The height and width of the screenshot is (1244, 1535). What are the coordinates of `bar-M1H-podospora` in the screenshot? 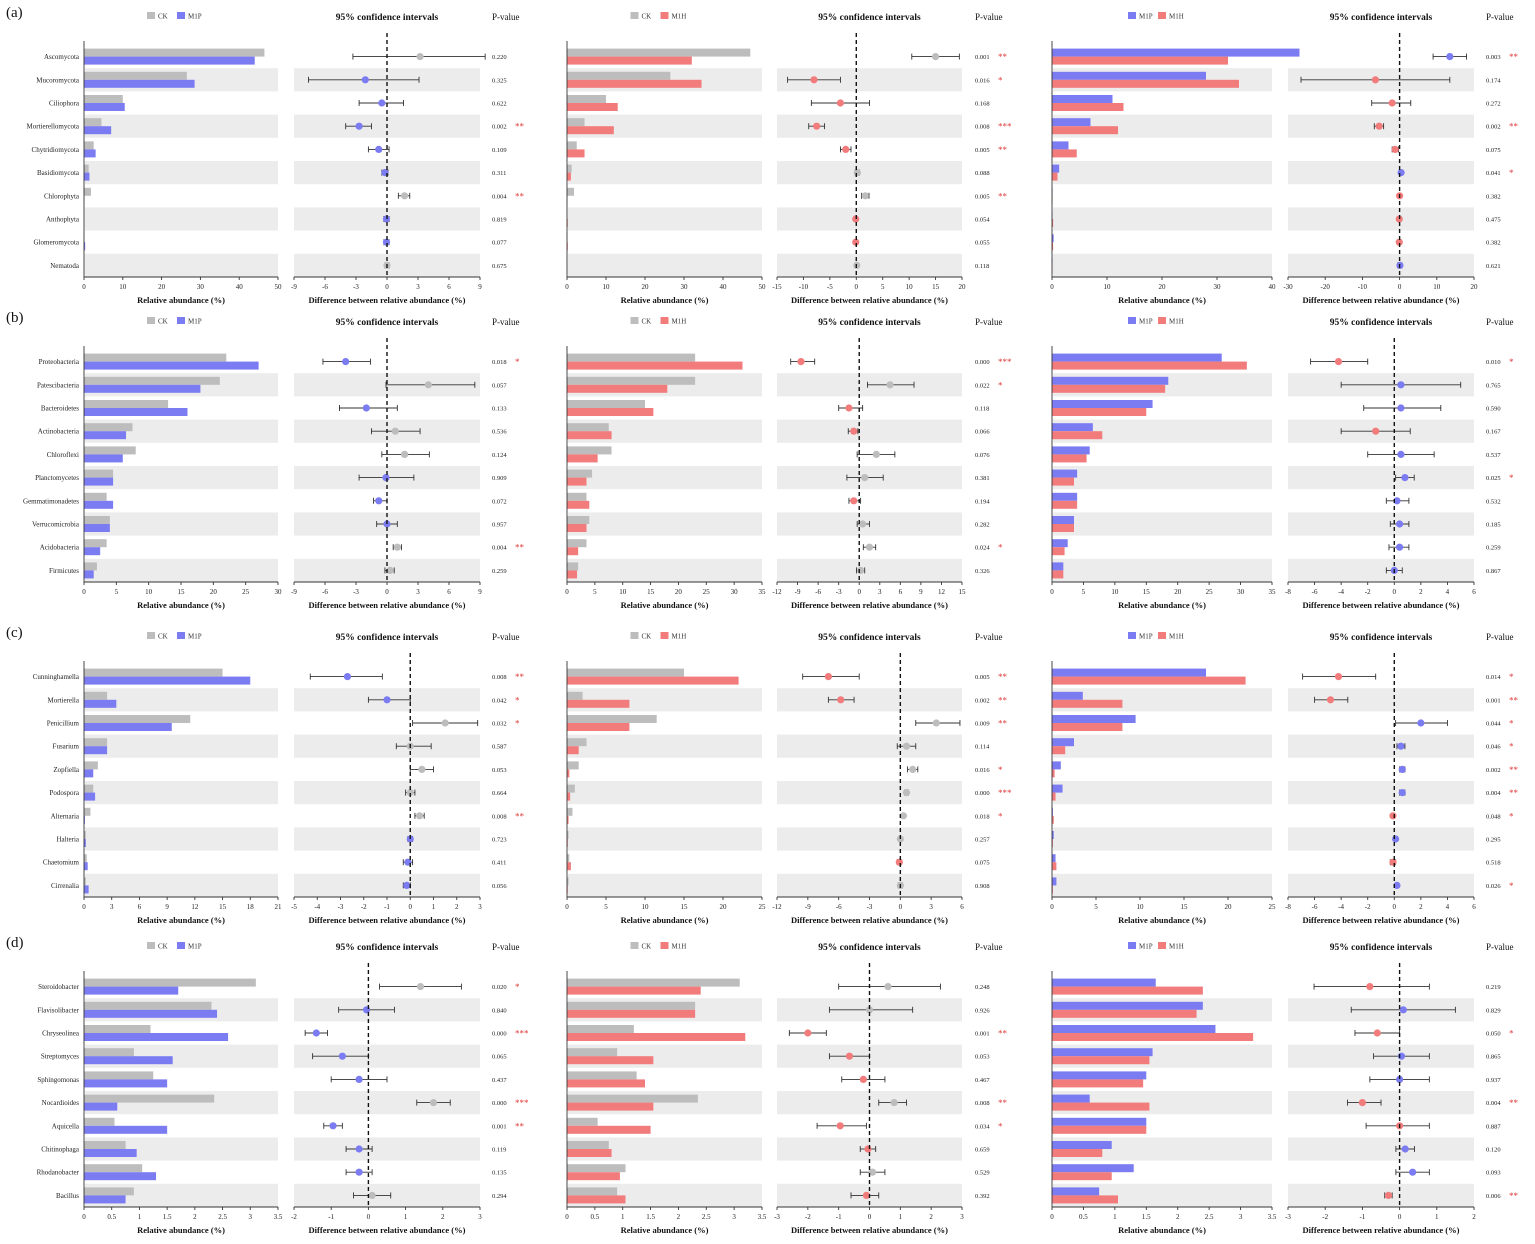 It's located at (569, 796).